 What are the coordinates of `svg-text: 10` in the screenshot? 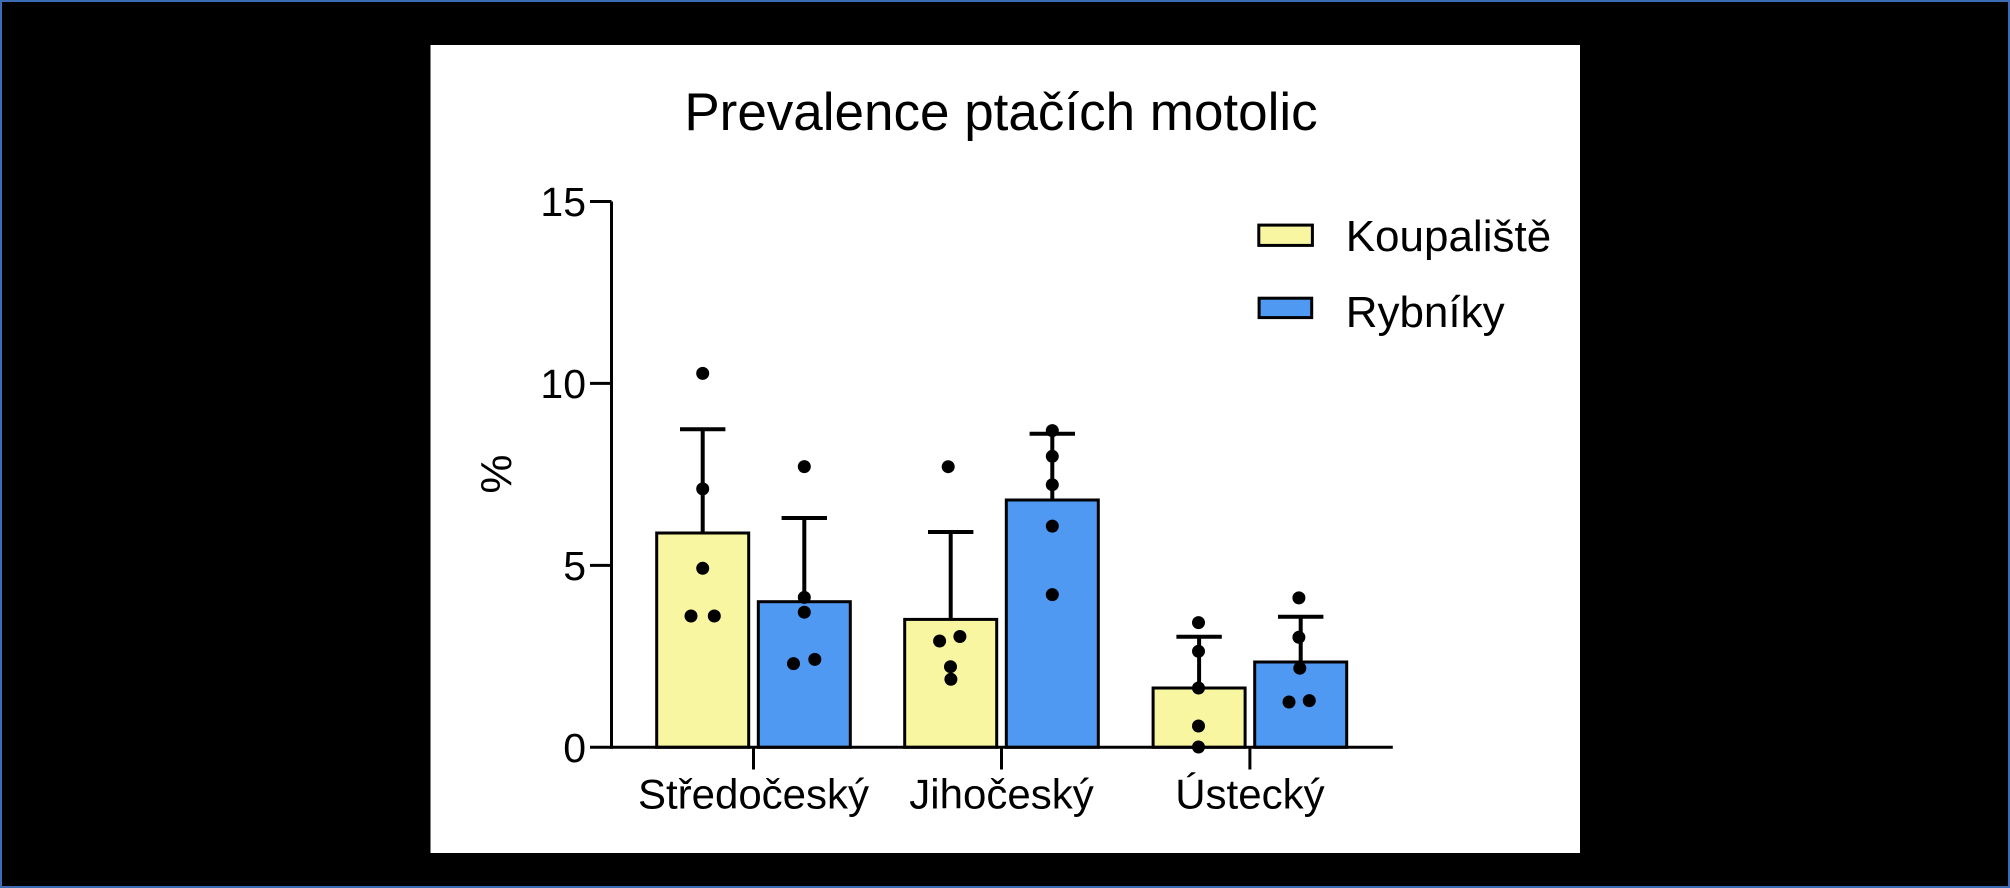 It's located at (563, 384).